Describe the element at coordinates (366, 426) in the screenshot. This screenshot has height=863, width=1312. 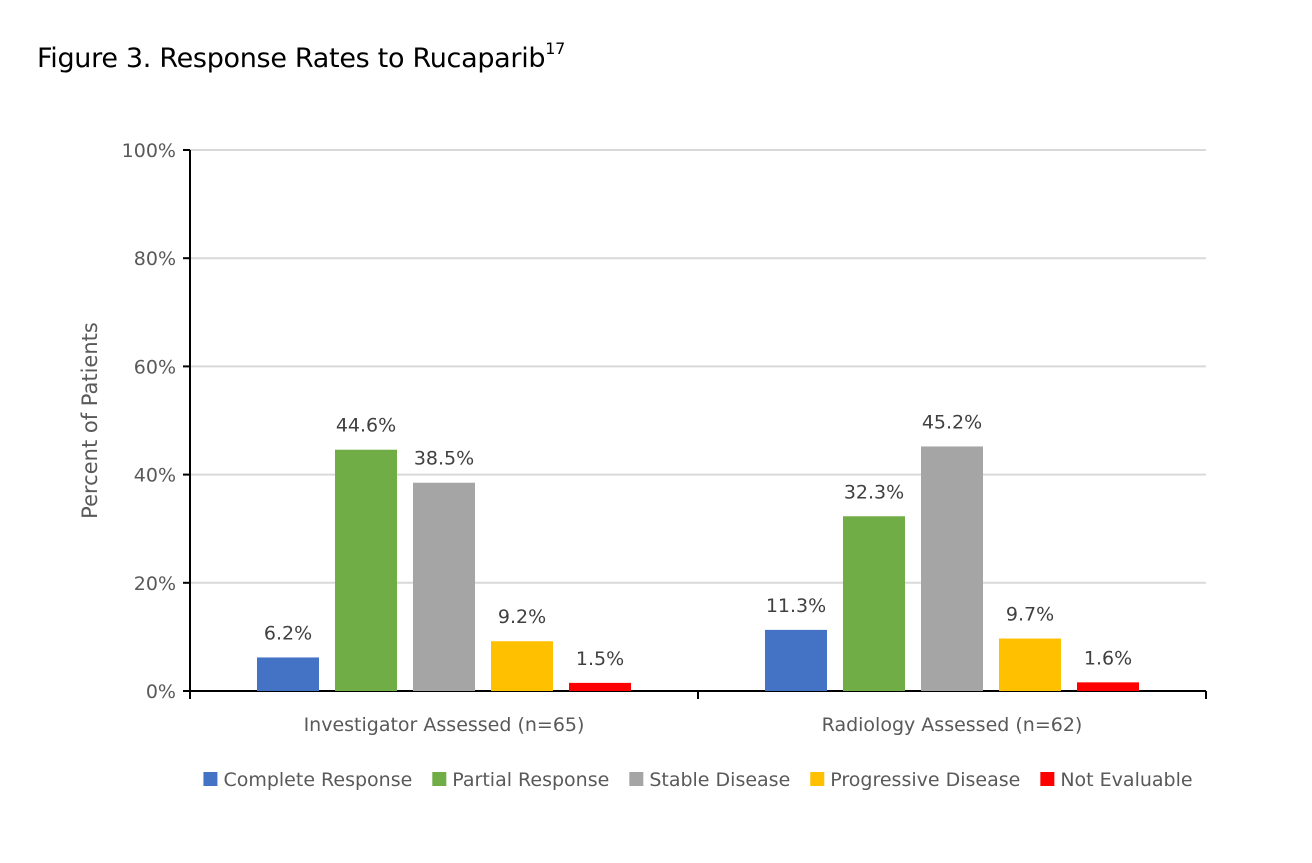
I see `data-label: 44.6%` at that location.